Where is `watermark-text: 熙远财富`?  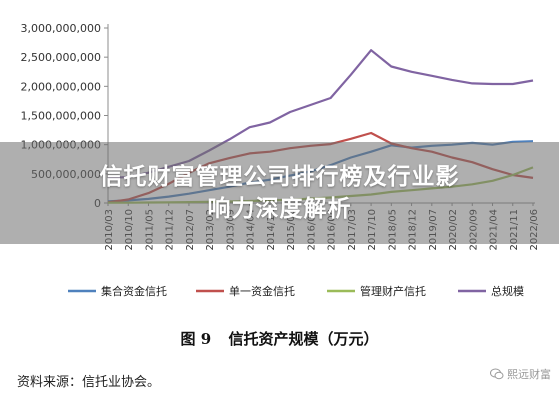
watermark-text: 熙远财富 is located at coordinates (529, 374).